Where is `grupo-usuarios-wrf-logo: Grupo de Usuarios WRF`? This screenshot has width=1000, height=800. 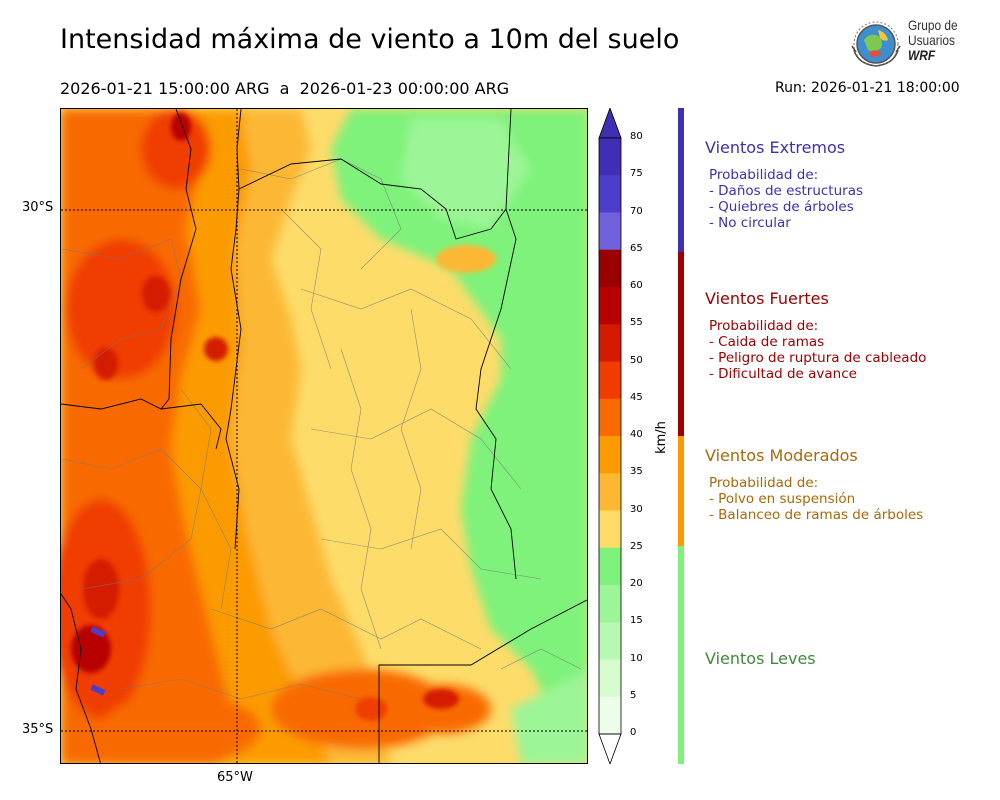 grupo-usuarios-wrf-logo: Grupo de Usuarios WRF is located at coordinates (908, 45).